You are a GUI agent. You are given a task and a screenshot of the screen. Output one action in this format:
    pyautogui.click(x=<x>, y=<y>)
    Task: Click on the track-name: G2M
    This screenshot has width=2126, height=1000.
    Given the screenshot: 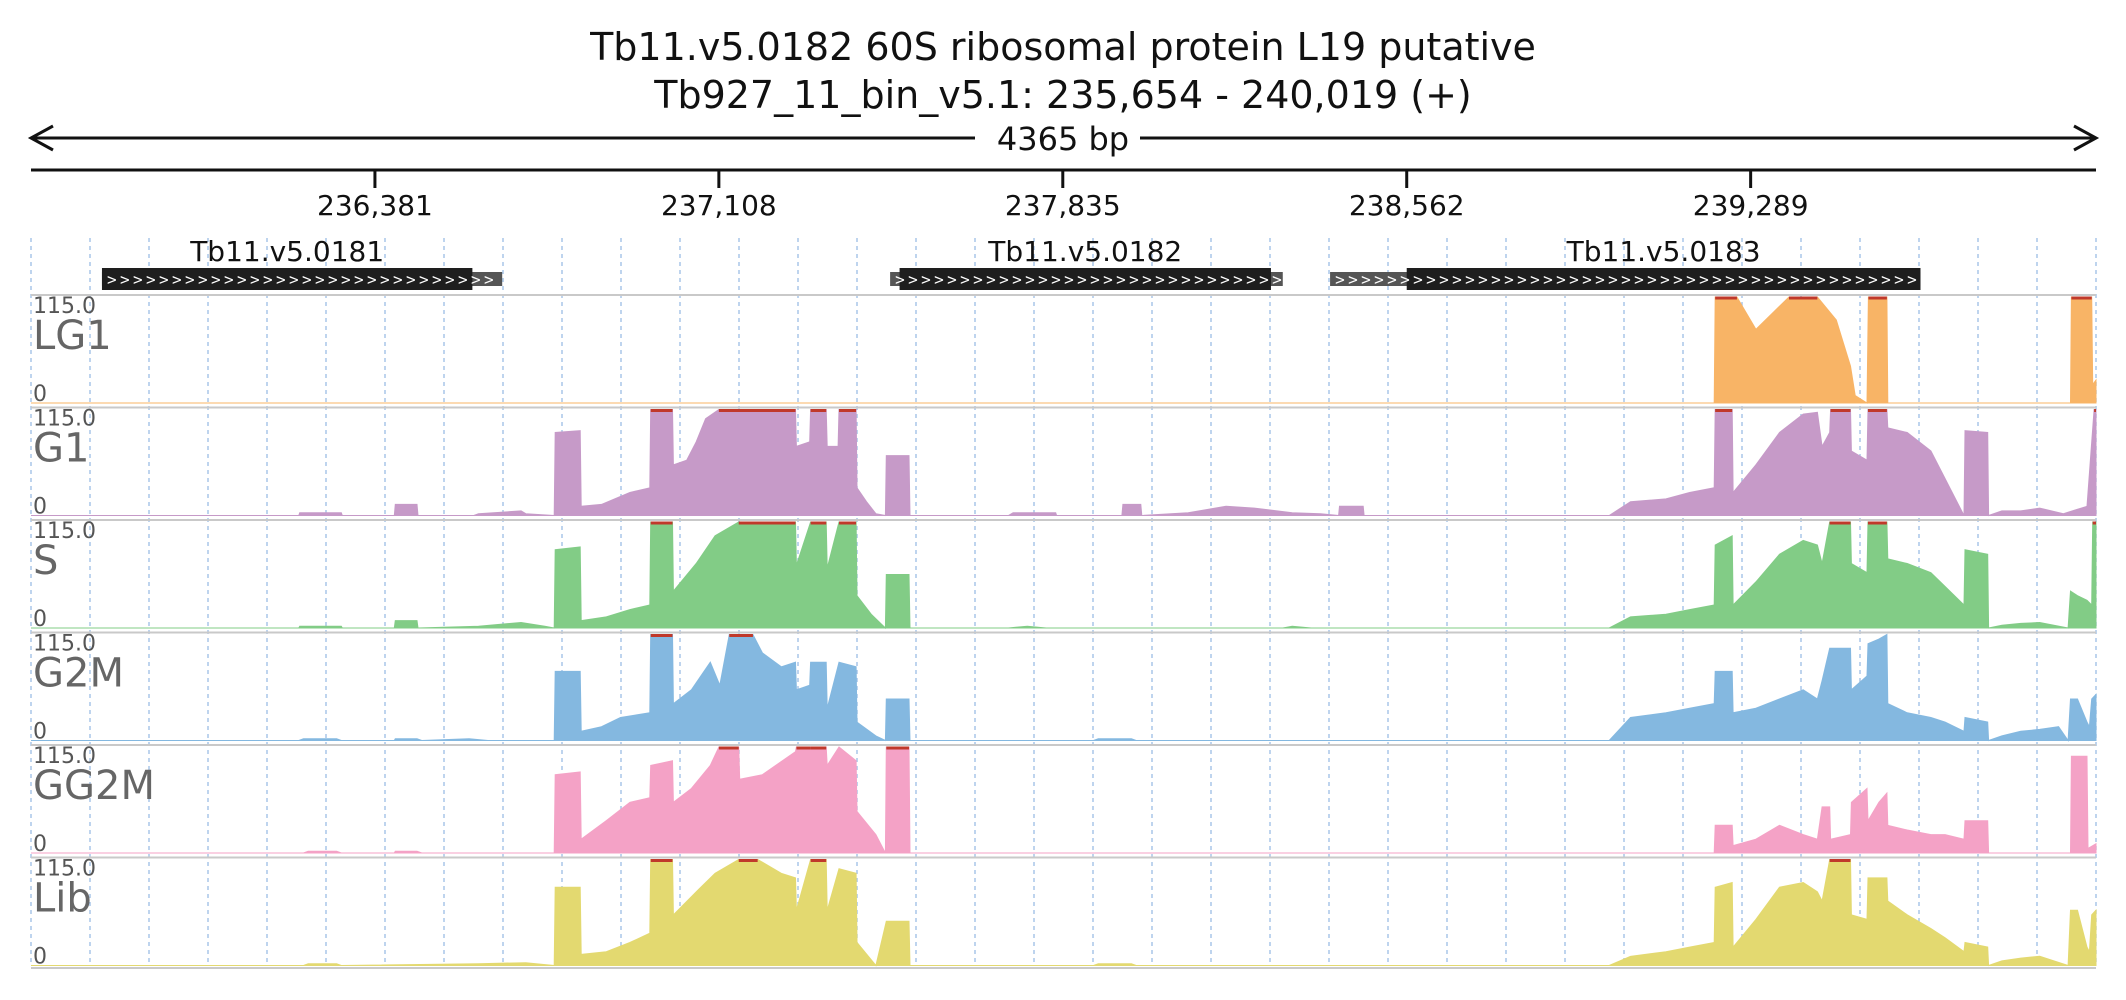 What is the action you would take?
    pyautogui.click(x=78, y=674)
    